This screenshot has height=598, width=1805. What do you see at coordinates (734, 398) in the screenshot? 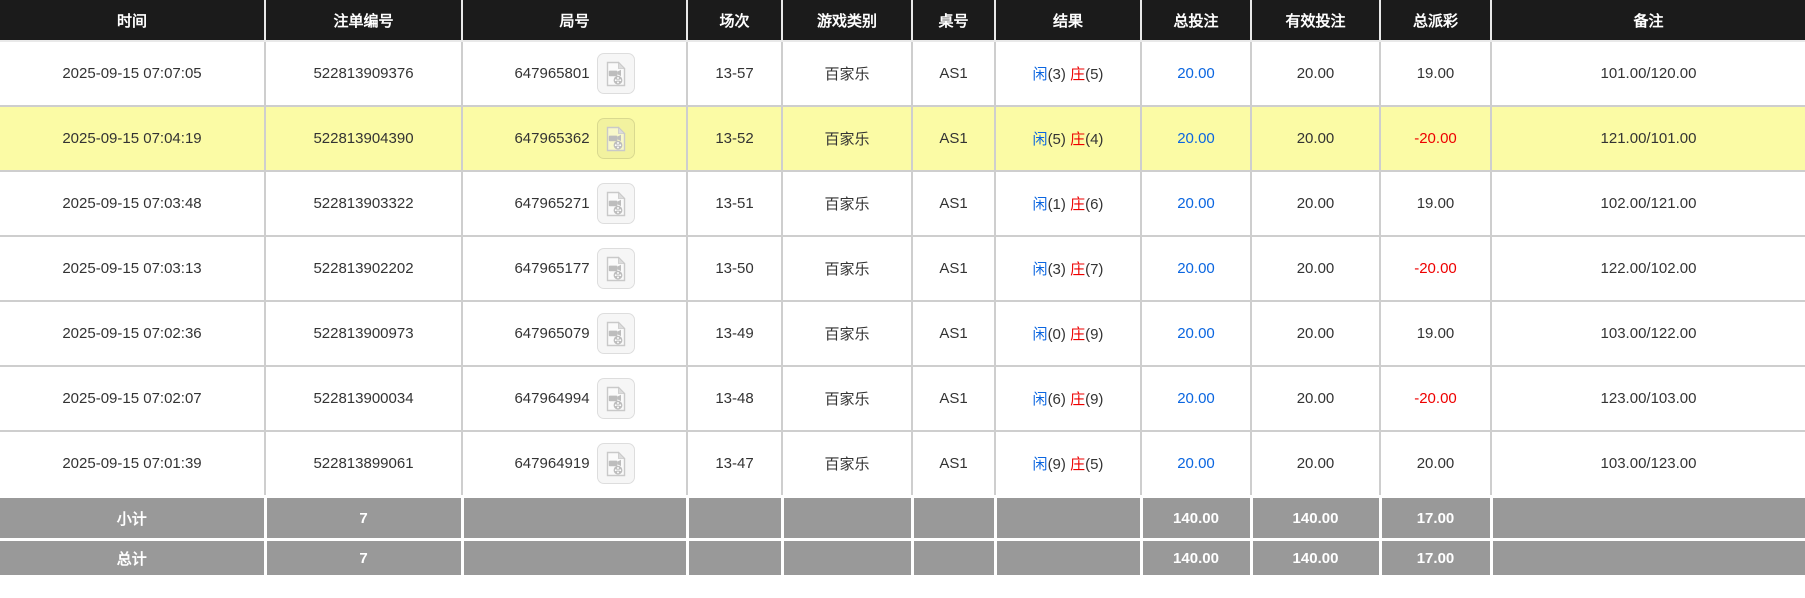
I see `session-cell: 13-48` at bounding box center [734, 398].